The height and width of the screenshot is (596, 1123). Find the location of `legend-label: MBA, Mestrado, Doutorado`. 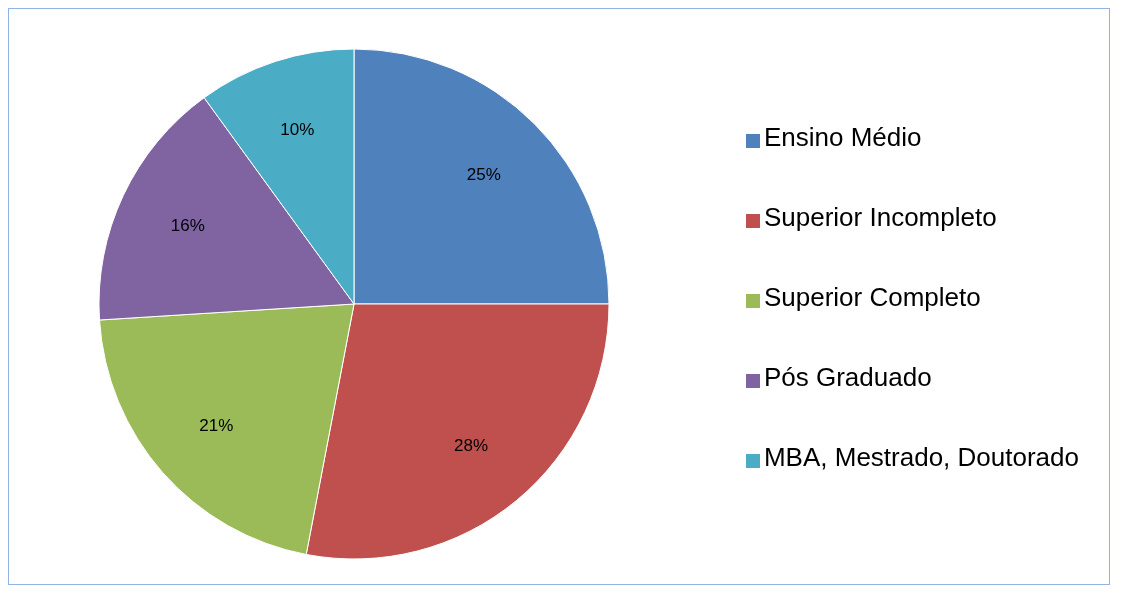

legend-label: MBA, Mestrado, Doutorado is located at coordinates (921, 456).